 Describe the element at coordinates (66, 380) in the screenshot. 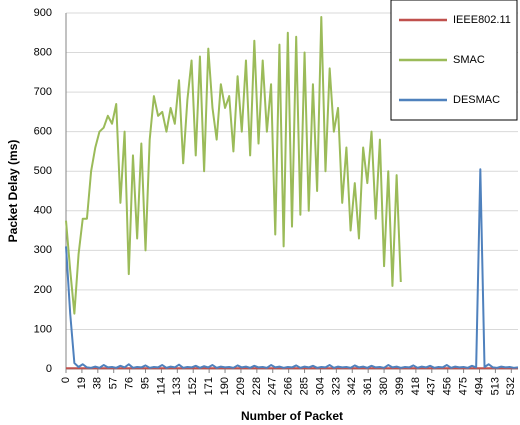

I see `x-tick-label: 0` at that location.